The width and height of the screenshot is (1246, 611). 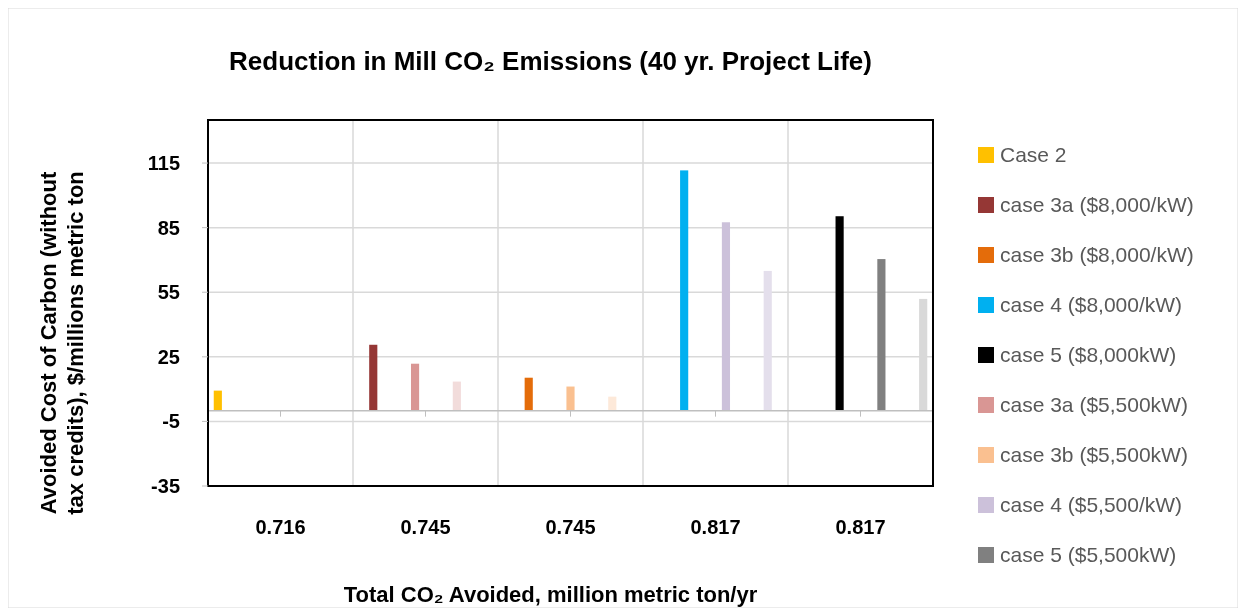 What do you see at coordinates (163, 163) in the screenshot?
I see `y-tick-label: 115` at bounding box center [163, 163].